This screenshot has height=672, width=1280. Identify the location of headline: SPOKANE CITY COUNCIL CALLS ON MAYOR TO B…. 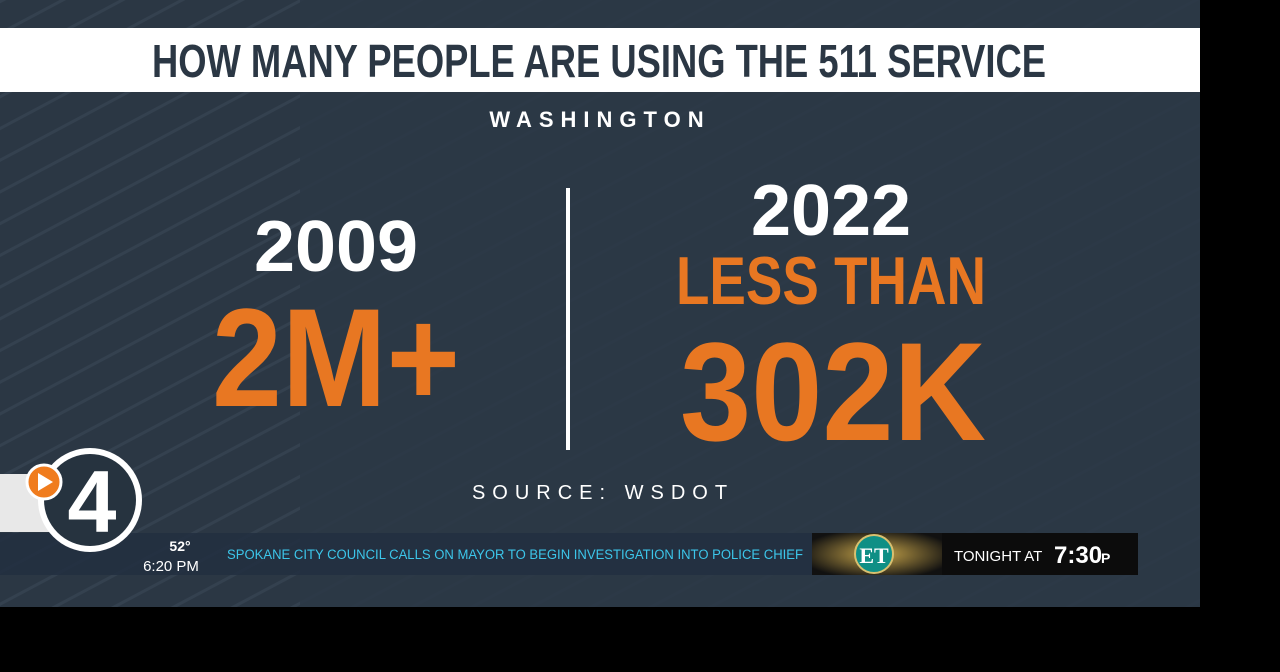
(515, 554).